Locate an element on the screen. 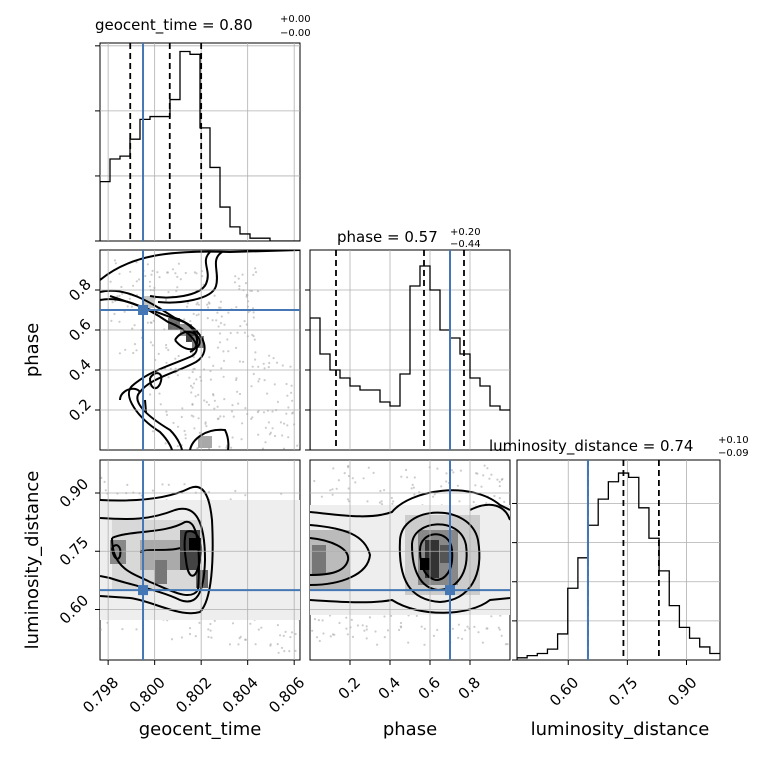  density-cell is located at coordinates (161, 572).